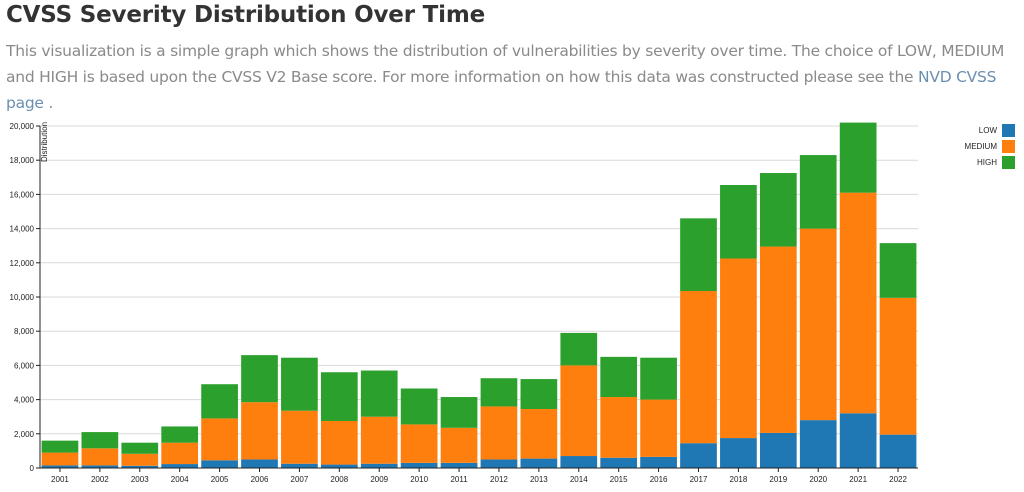 This screenshot has width=1024, height=492. I want to click on bar-medium-2016, so click(658, 428).